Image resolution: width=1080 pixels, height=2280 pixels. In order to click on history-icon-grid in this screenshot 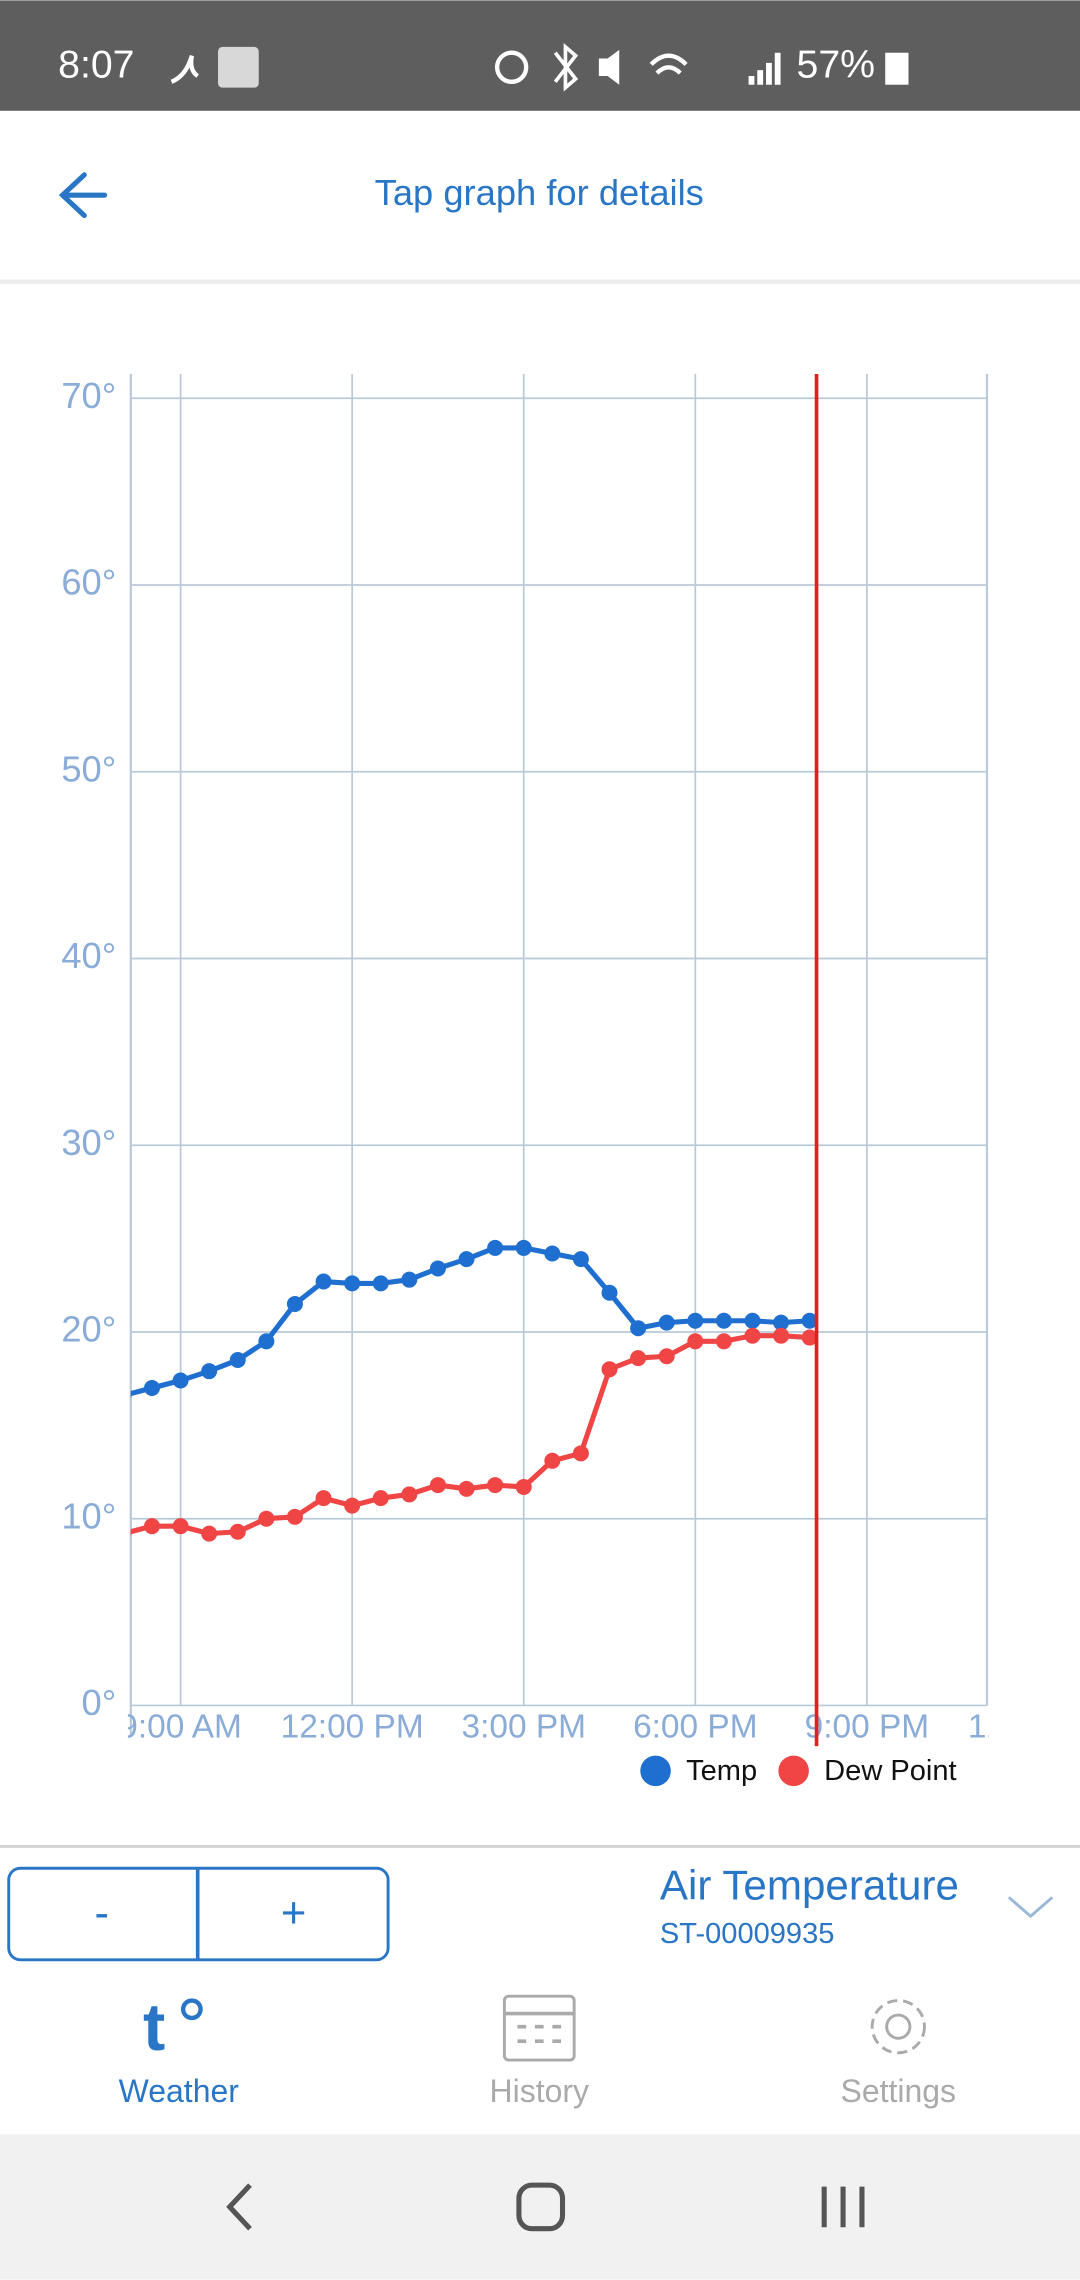, I will do `click(539, 2027)`.